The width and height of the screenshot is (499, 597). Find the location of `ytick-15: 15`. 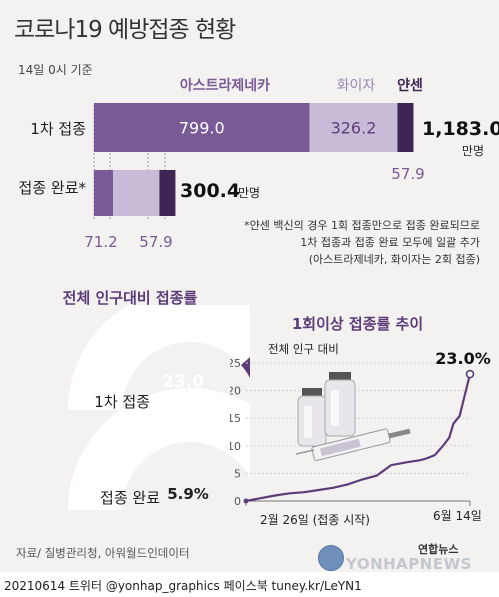

ytick-15: 15 is located at coordinates (235, 418).